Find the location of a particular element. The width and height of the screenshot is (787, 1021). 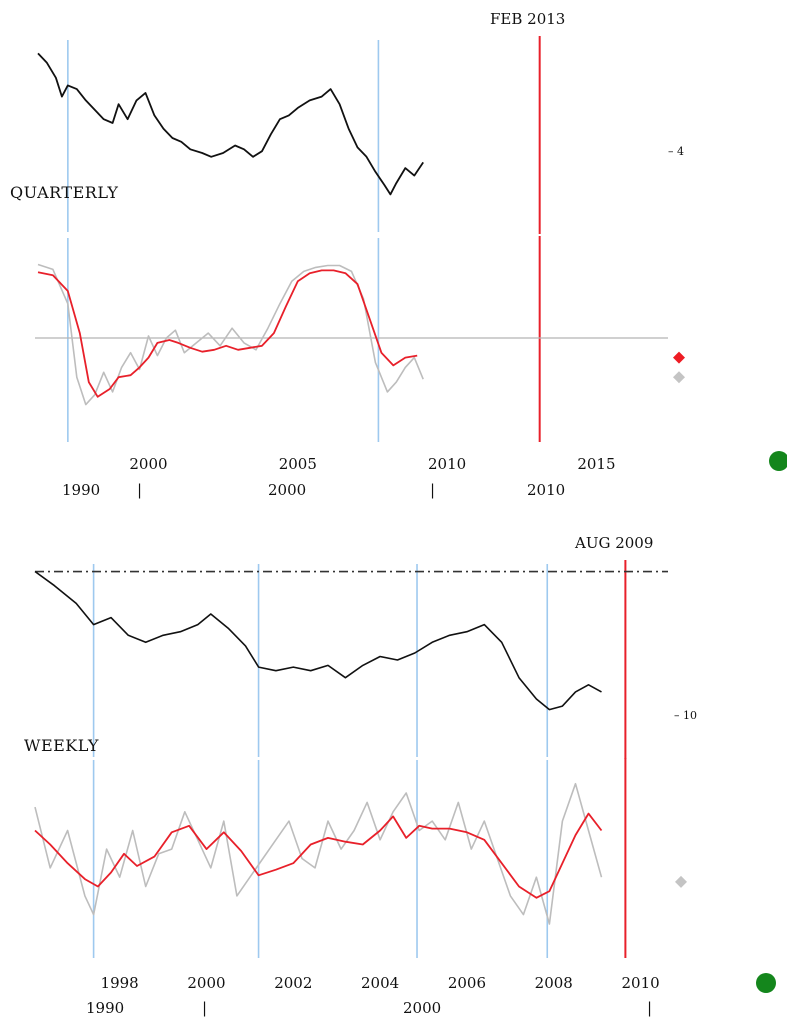

cursor-label: AUG 2009 is located at coordinates (613, 543).